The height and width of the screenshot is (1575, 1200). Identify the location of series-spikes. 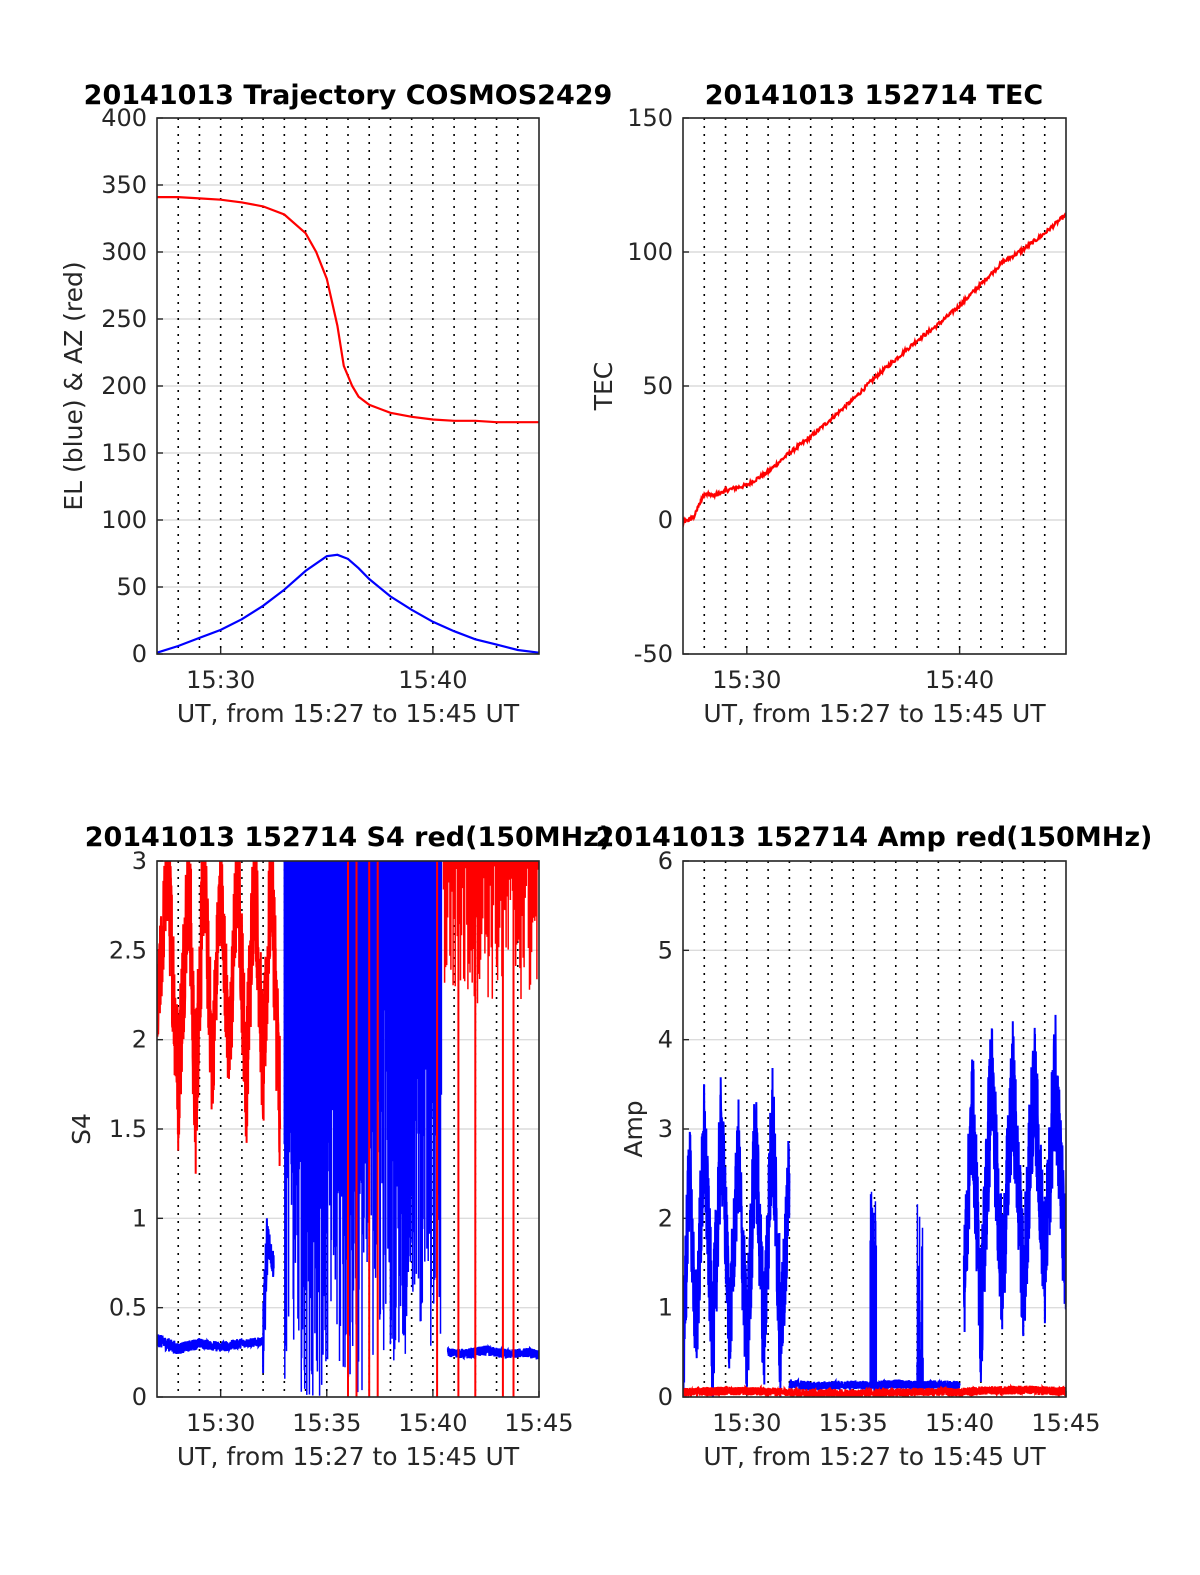
(431, 1129).